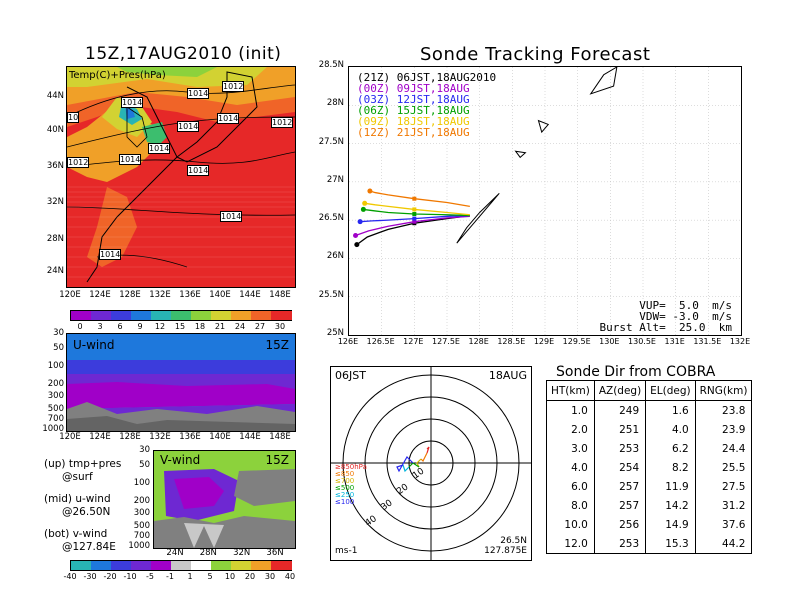 Image resolution: width=792 pixels, height=612 pixels. I want to click on colorbar-label: 0, so click(80, 326).